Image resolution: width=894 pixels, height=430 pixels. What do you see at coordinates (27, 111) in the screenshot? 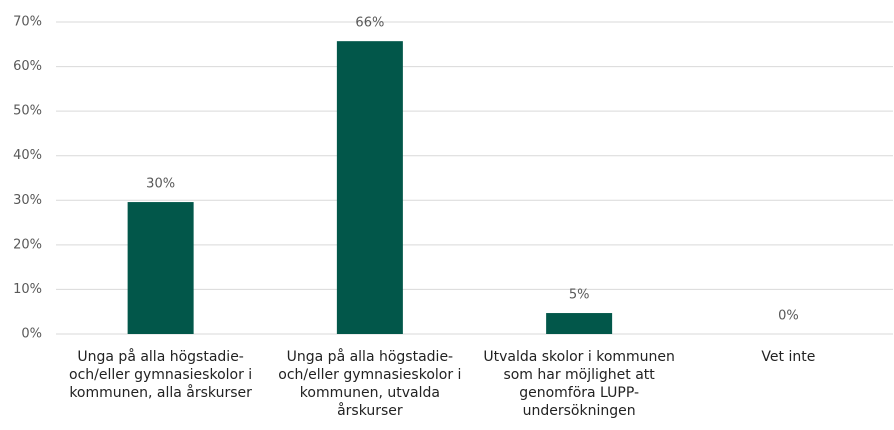
I see `y-tick-label: 50%` at bounding box center [27, 111].